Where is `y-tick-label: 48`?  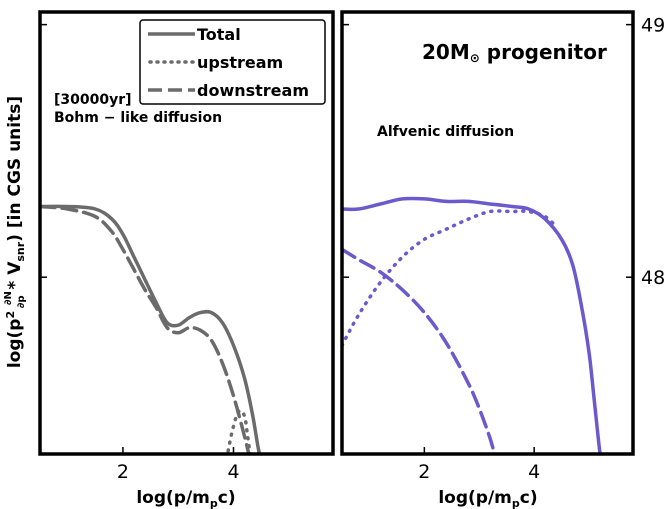
y-tick-label: 48 is located at coordinates (653, 278).